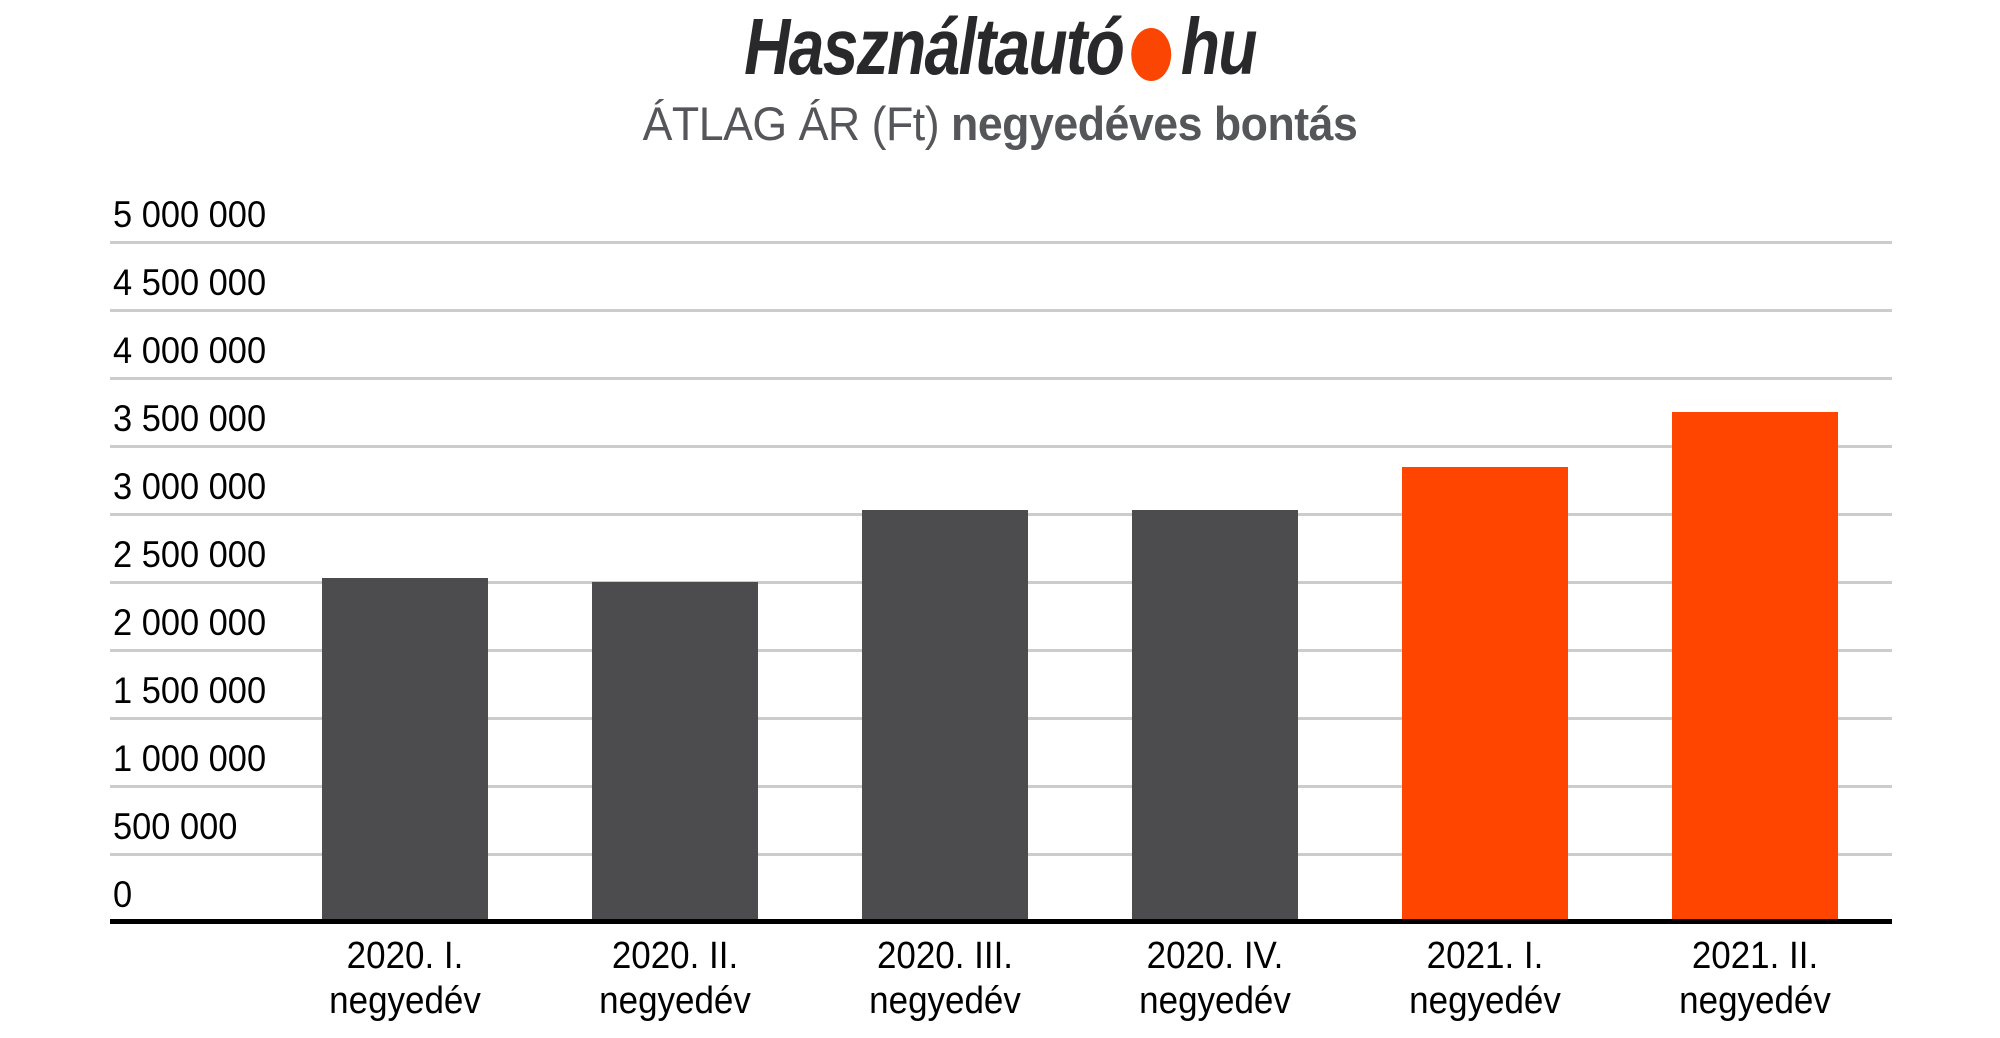 The width and height of the screenshot is (2000, 1038). I want to click on chart-title-bold: negyedéves bontás, so click(1154, 123).